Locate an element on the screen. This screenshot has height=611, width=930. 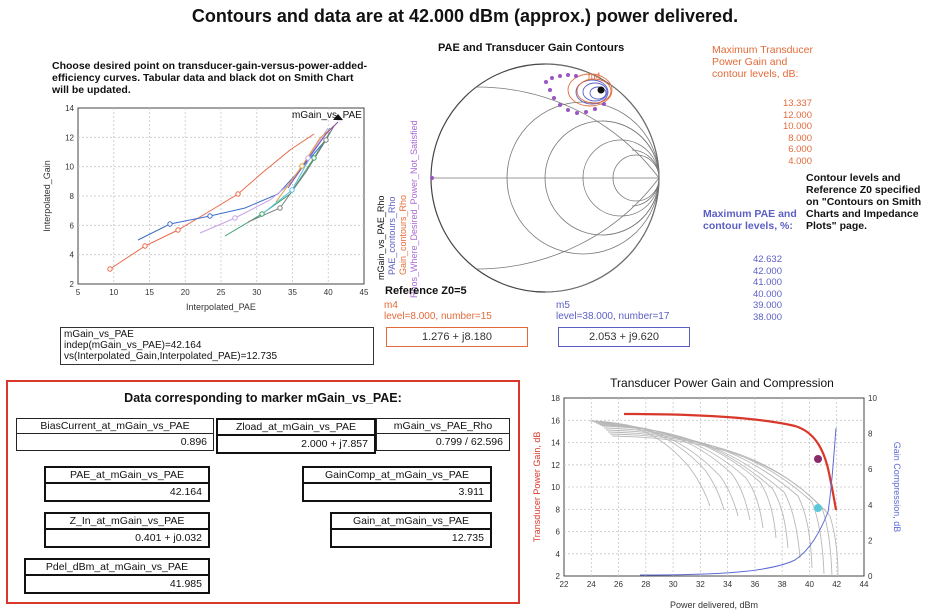
z-in-cell: Z_In_at_mGain_vs_PAE 0.401 + j0.032 is located at coordinates (127, 530).